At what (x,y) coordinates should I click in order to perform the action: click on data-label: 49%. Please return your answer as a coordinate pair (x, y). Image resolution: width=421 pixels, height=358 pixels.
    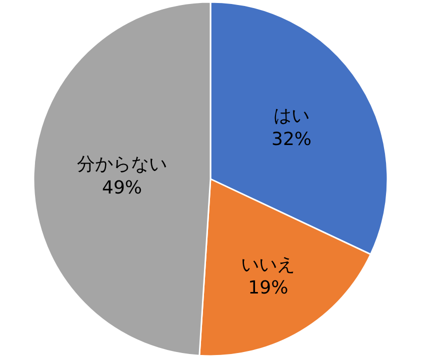
    Looking at the image, I should click on (122, 187).